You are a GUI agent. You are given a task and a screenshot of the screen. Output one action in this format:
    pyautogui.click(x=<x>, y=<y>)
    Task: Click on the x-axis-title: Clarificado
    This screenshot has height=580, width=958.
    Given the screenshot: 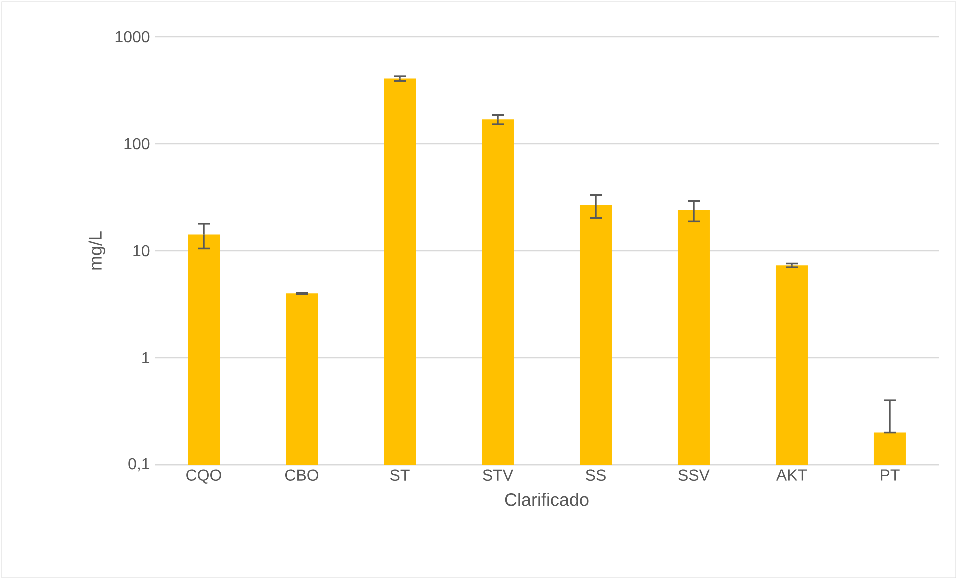 What is the action you would take?
    pyautogui.click(x=547, y=499)
    